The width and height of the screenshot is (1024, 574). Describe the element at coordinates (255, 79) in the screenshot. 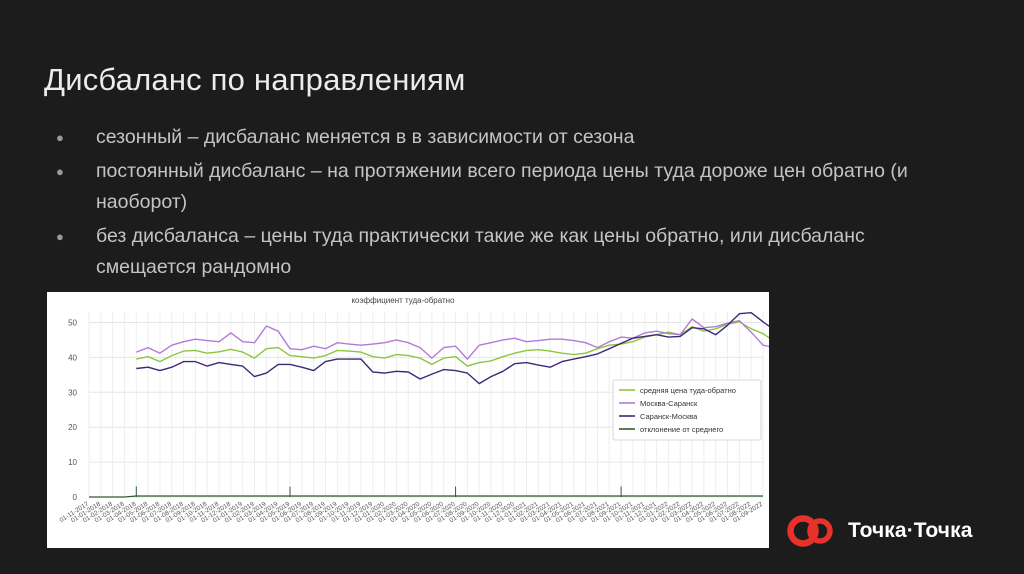

I see `slide-title: Дисбаланс по направлениям` at that location.